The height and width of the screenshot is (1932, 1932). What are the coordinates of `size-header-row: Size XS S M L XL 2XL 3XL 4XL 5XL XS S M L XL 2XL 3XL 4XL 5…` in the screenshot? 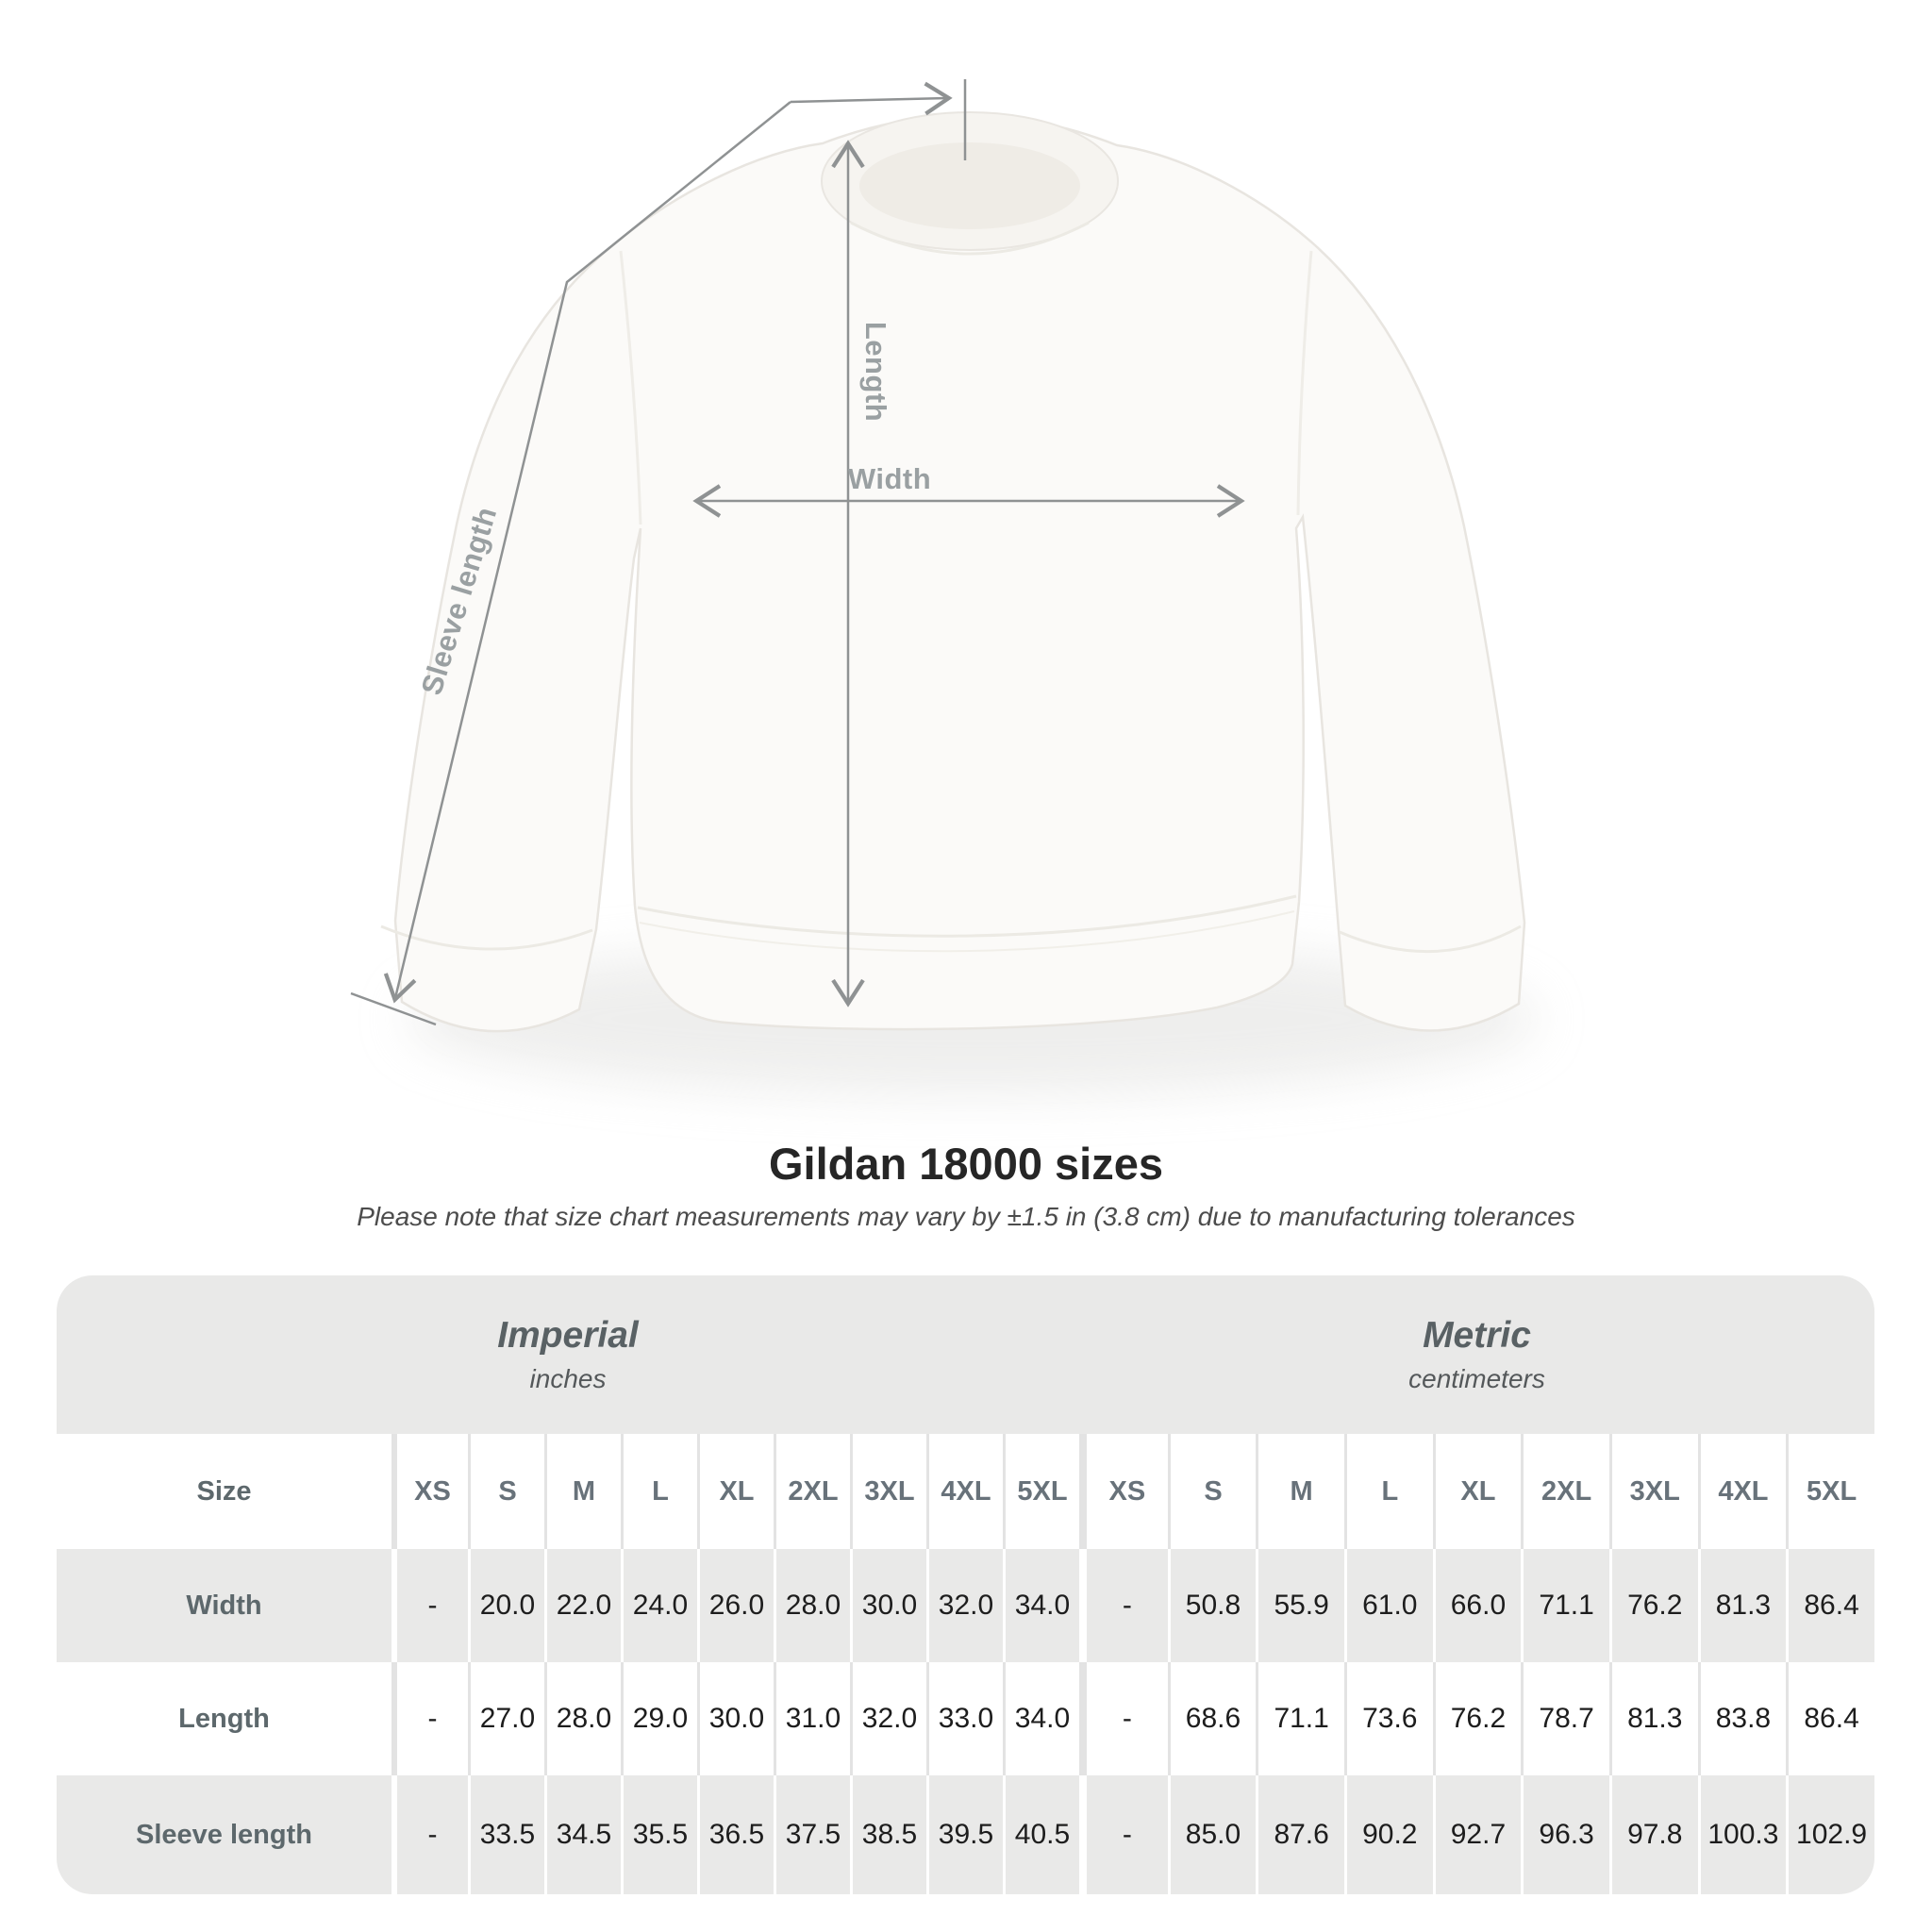 It's located at (965, 1491).